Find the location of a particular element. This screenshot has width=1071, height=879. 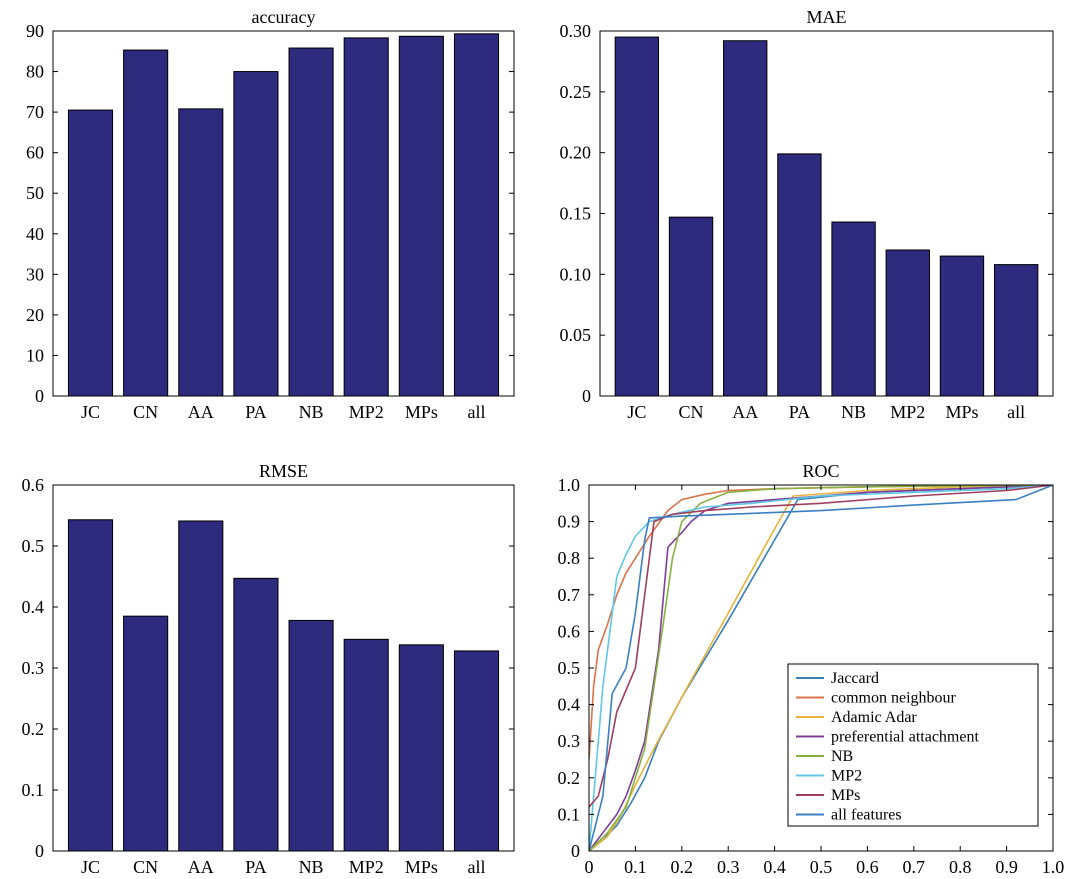

y-tick-label: 60 is located at coordinates (35, 153).